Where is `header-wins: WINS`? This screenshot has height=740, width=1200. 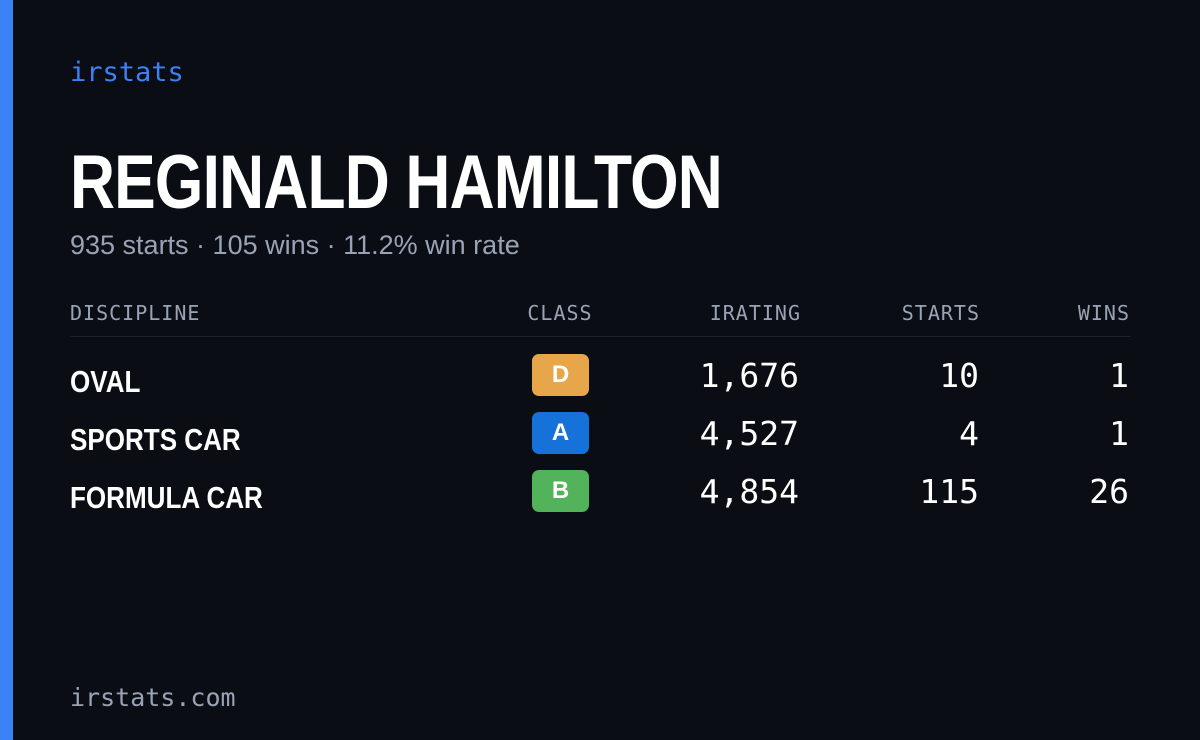 header-wins: WINS is located at coordinates (1103, 313).